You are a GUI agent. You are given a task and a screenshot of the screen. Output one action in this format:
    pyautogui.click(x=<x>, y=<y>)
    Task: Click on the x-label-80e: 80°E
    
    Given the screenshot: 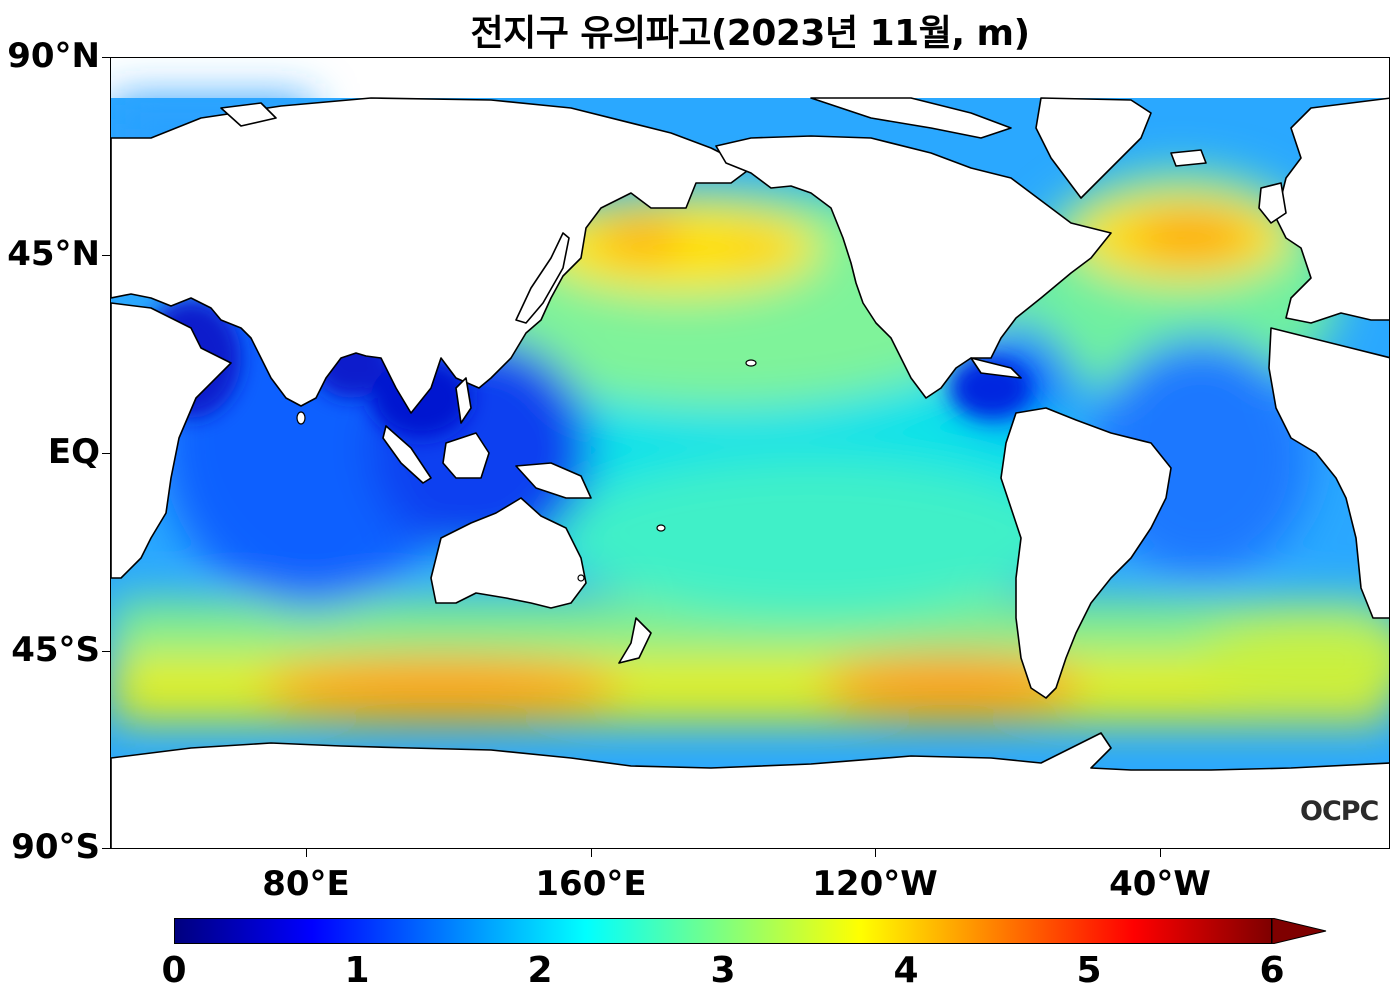 What is the action you would take?
    pyautogui.click(x=306, y=884)
    